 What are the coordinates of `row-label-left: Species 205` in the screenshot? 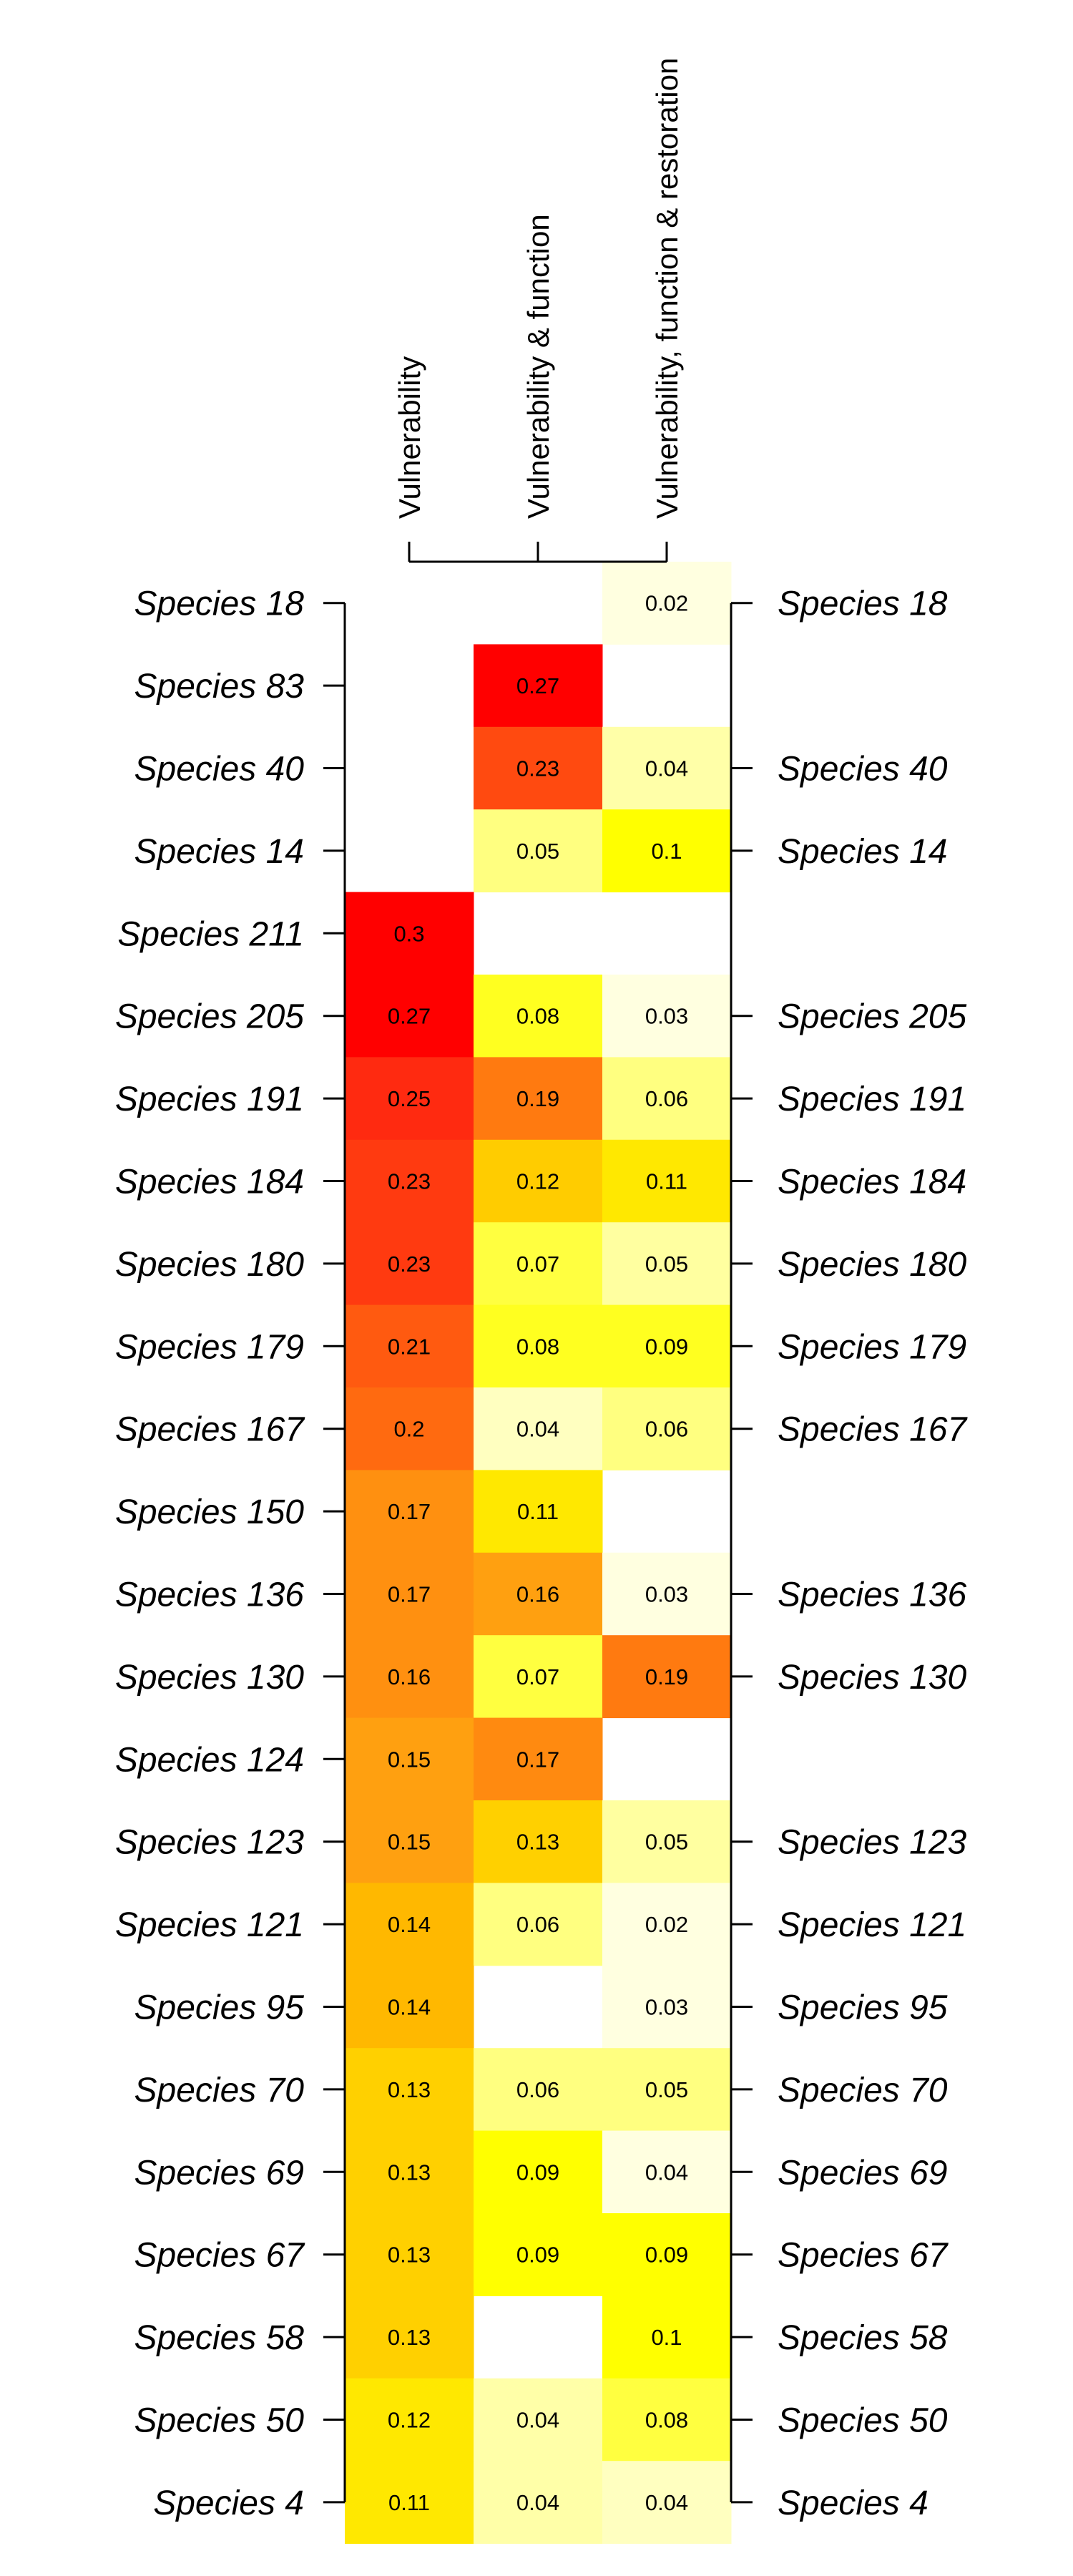 It's located at (209, 1017).